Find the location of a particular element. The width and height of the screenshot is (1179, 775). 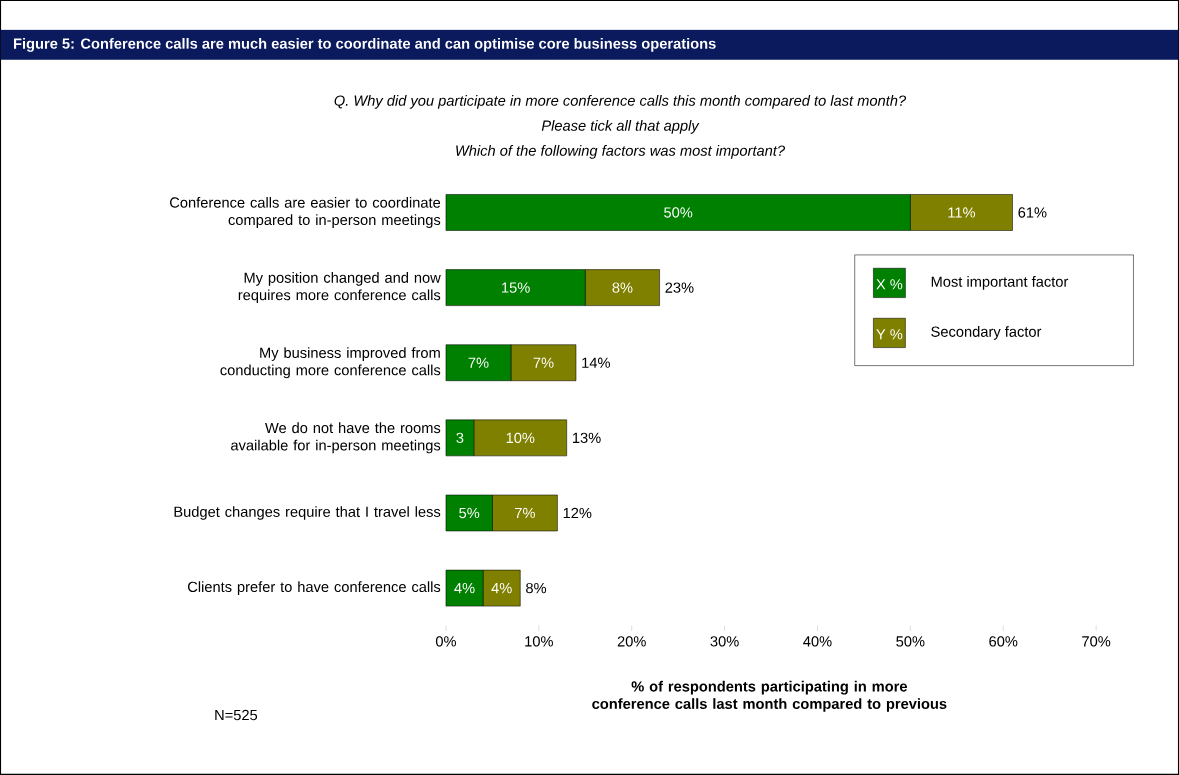

data-label: 10% is located at coordinates (520, 438).